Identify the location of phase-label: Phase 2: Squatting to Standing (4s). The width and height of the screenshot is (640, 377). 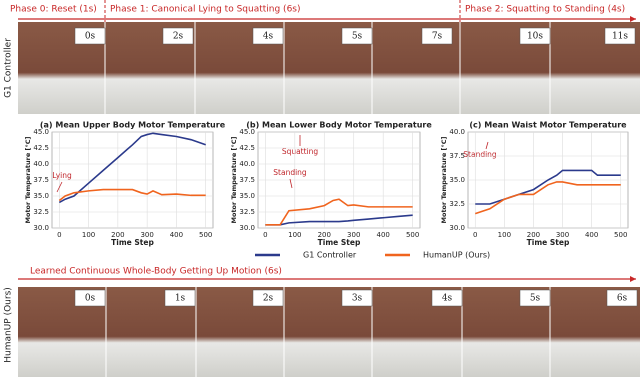
(545, 10).